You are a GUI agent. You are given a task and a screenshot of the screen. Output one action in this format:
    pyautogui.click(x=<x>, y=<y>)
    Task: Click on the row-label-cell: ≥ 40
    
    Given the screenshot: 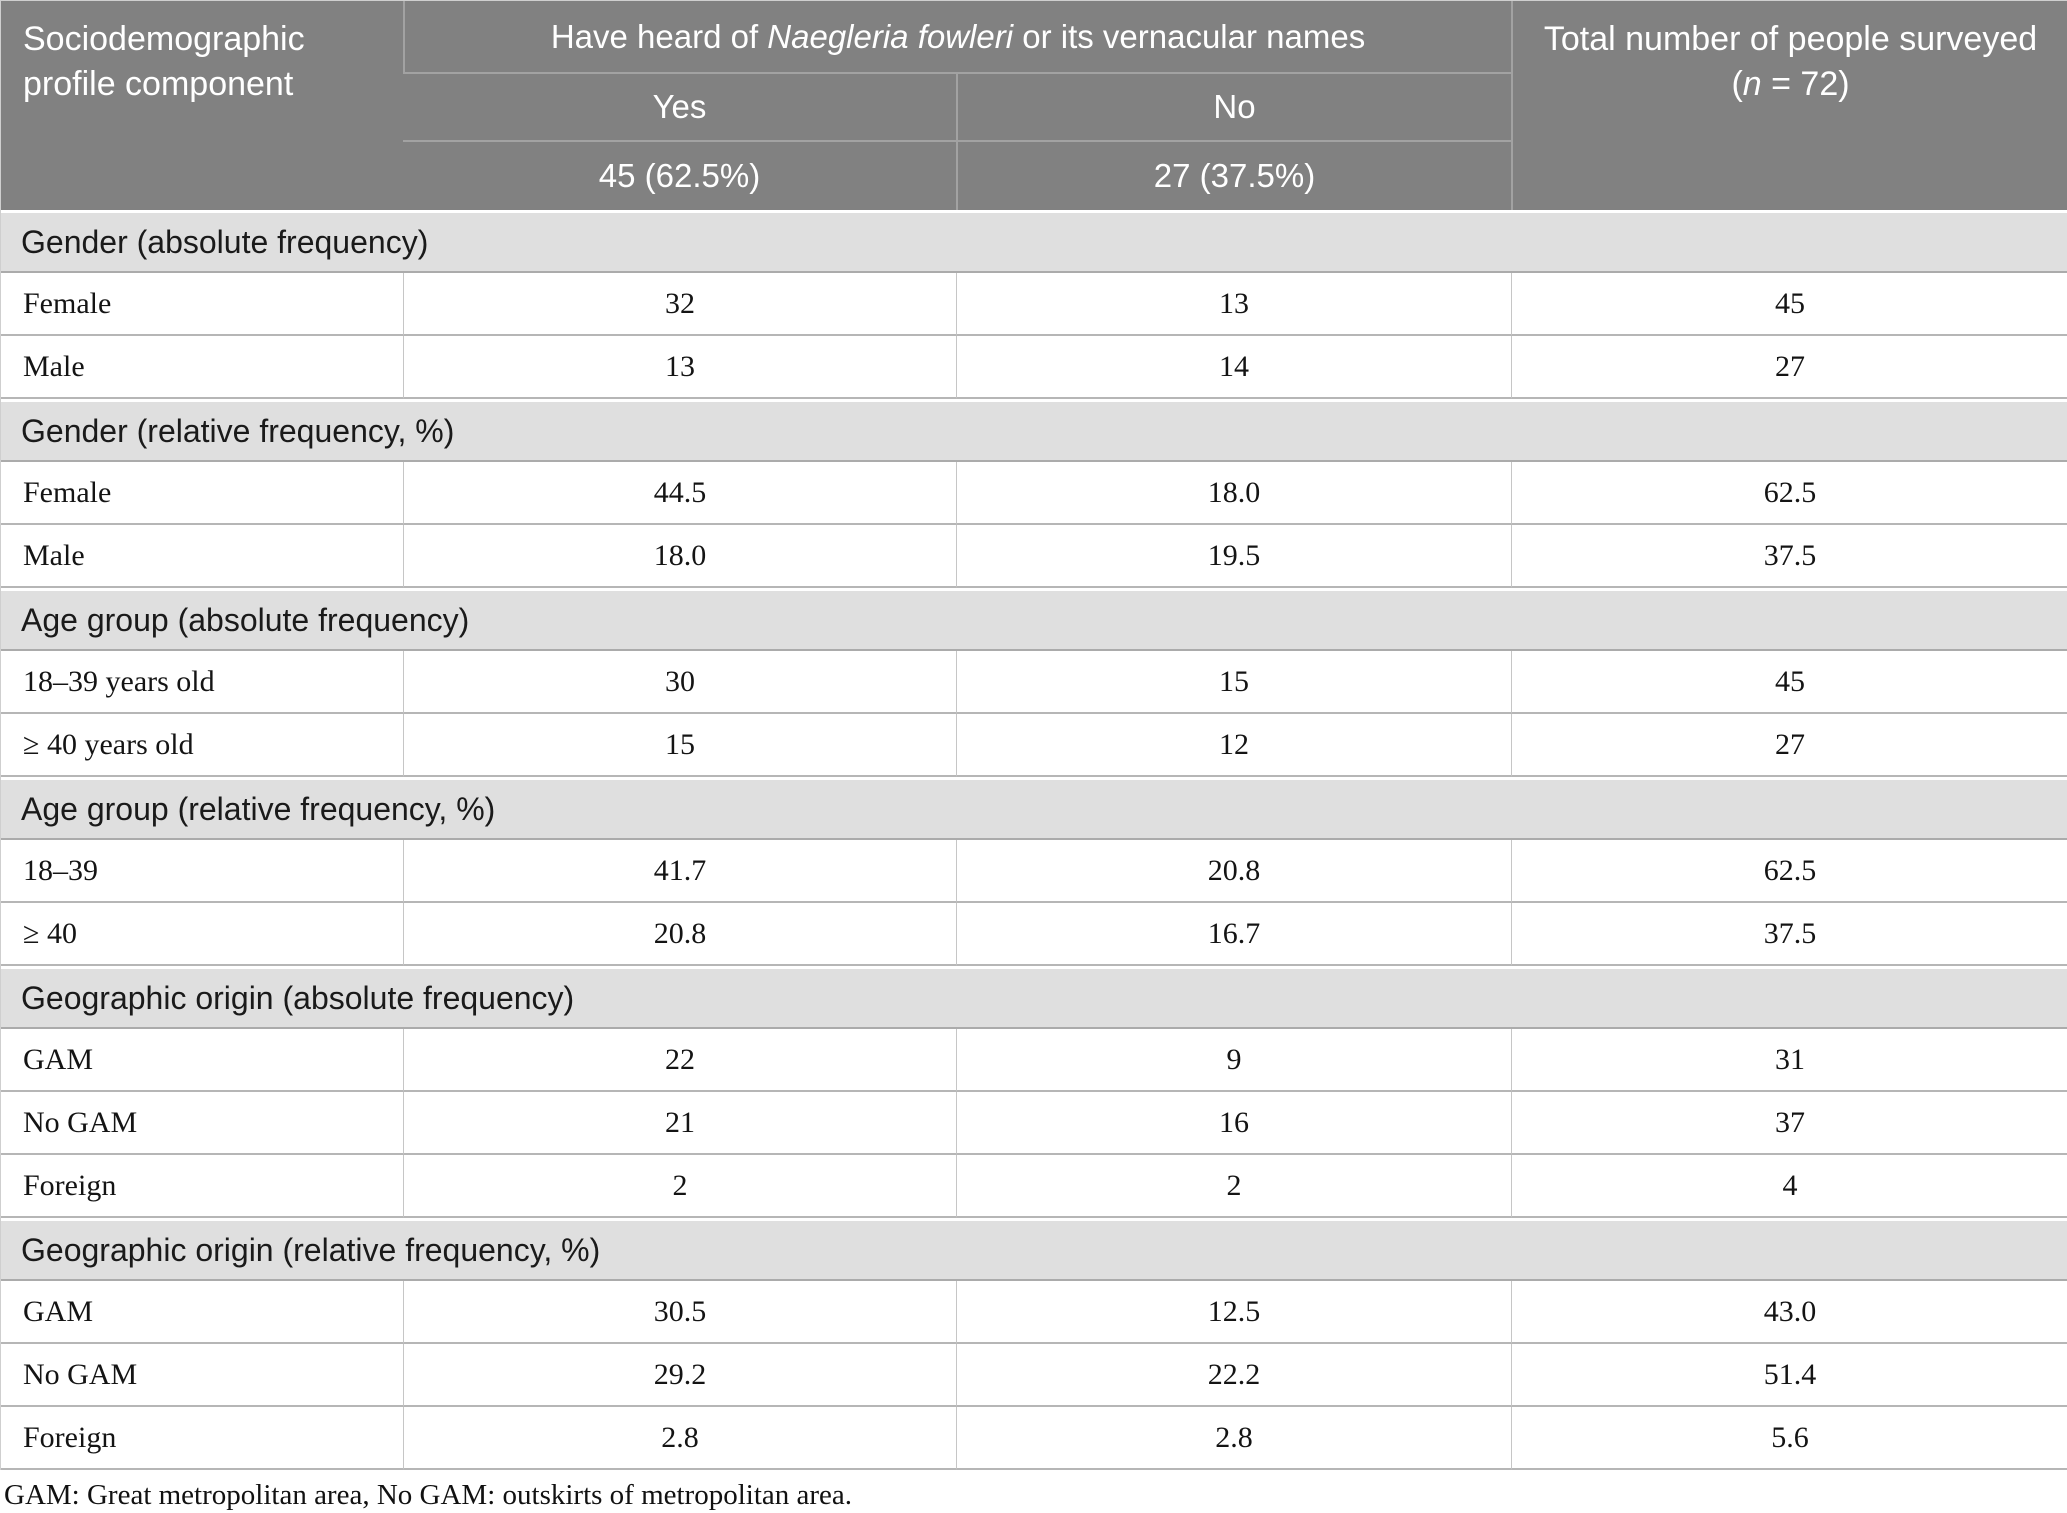 What is the action you would take?
    pyautogui.click(x=202, y=934)
    